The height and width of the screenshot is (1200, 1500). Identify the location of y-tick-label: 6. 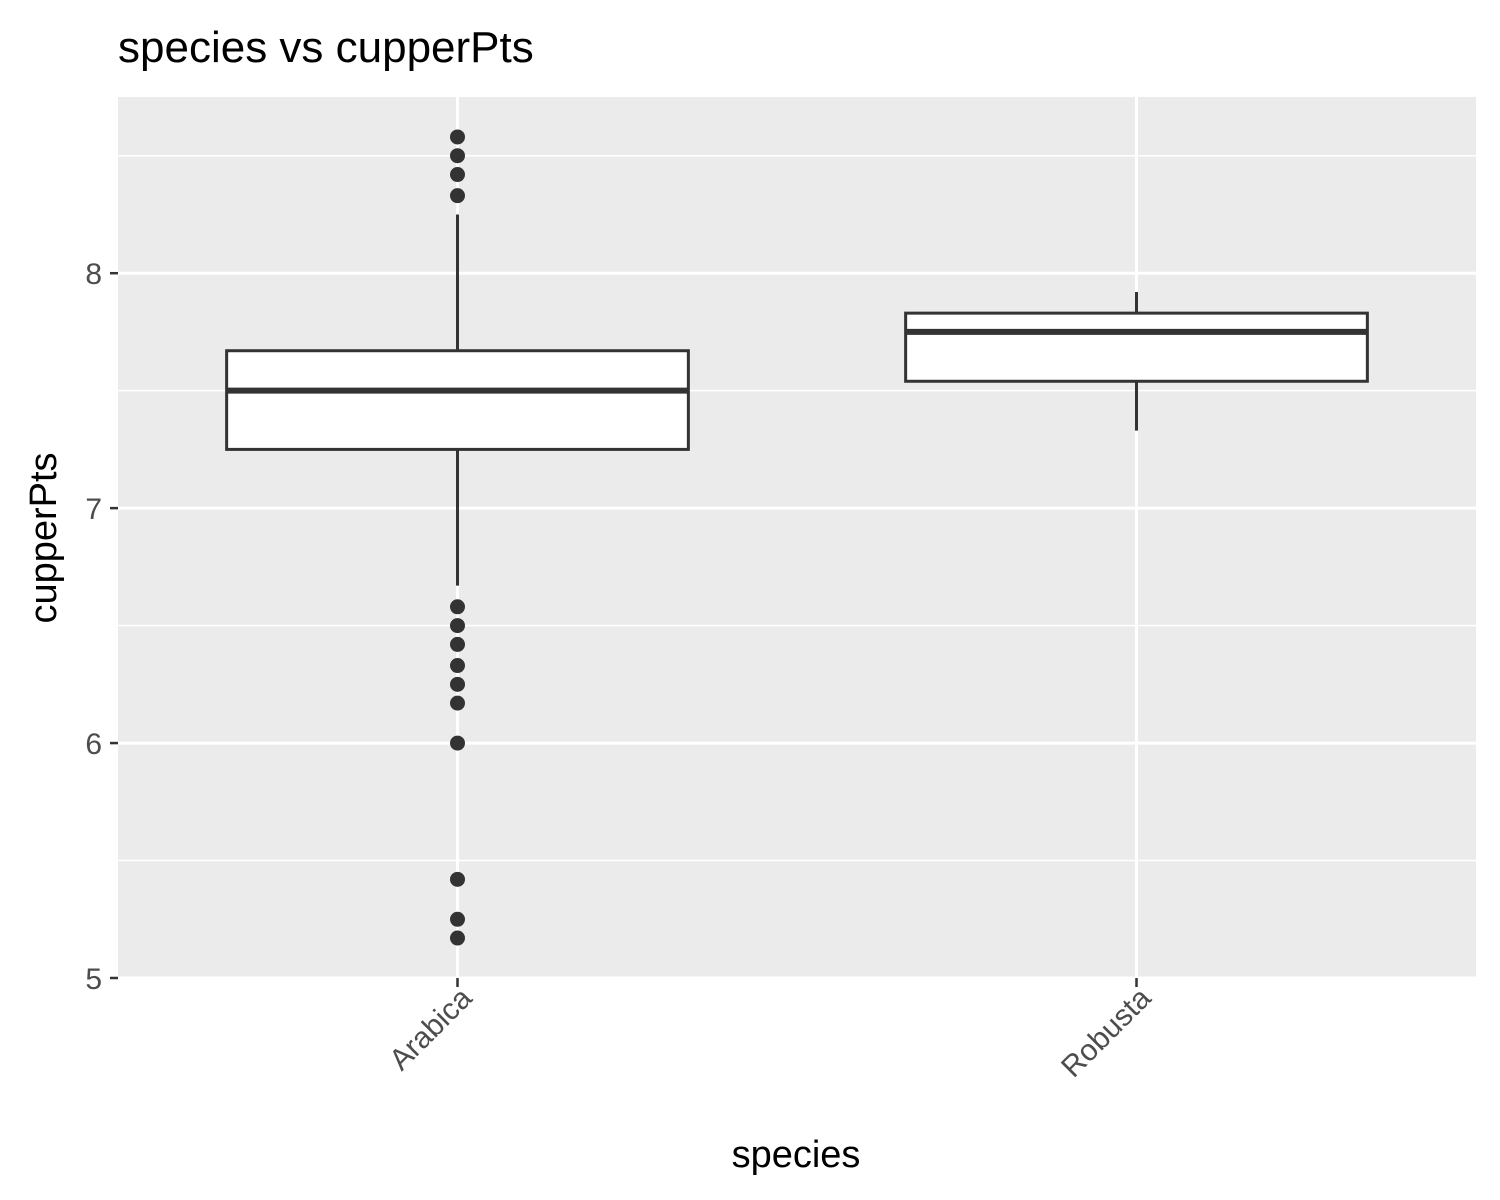
(93, 744).